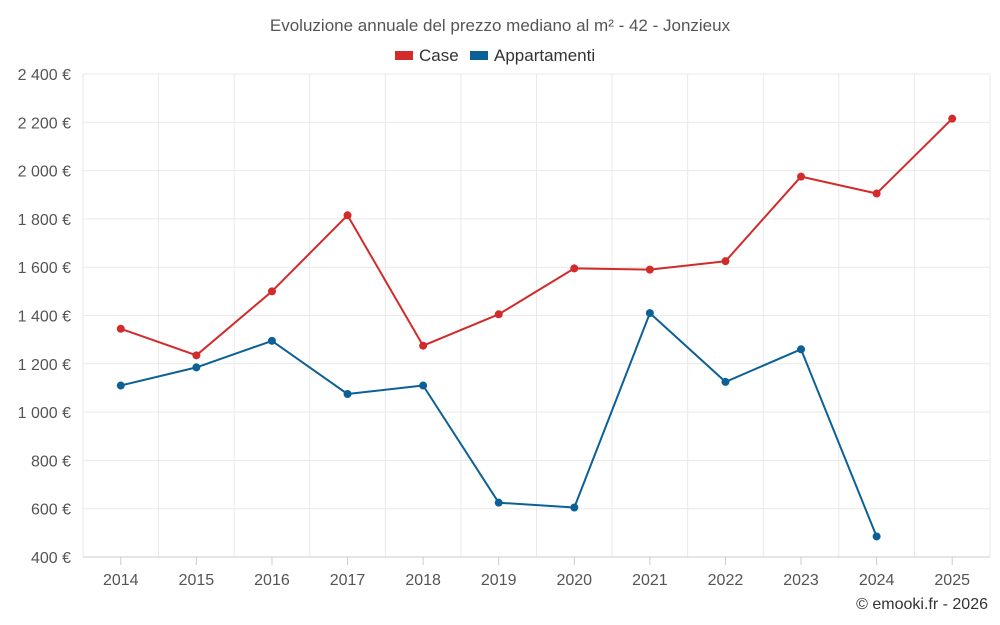  Describe the element at coordinates (801, 580) in the screenshot. I see `x-tick-label: 2023` at that location.